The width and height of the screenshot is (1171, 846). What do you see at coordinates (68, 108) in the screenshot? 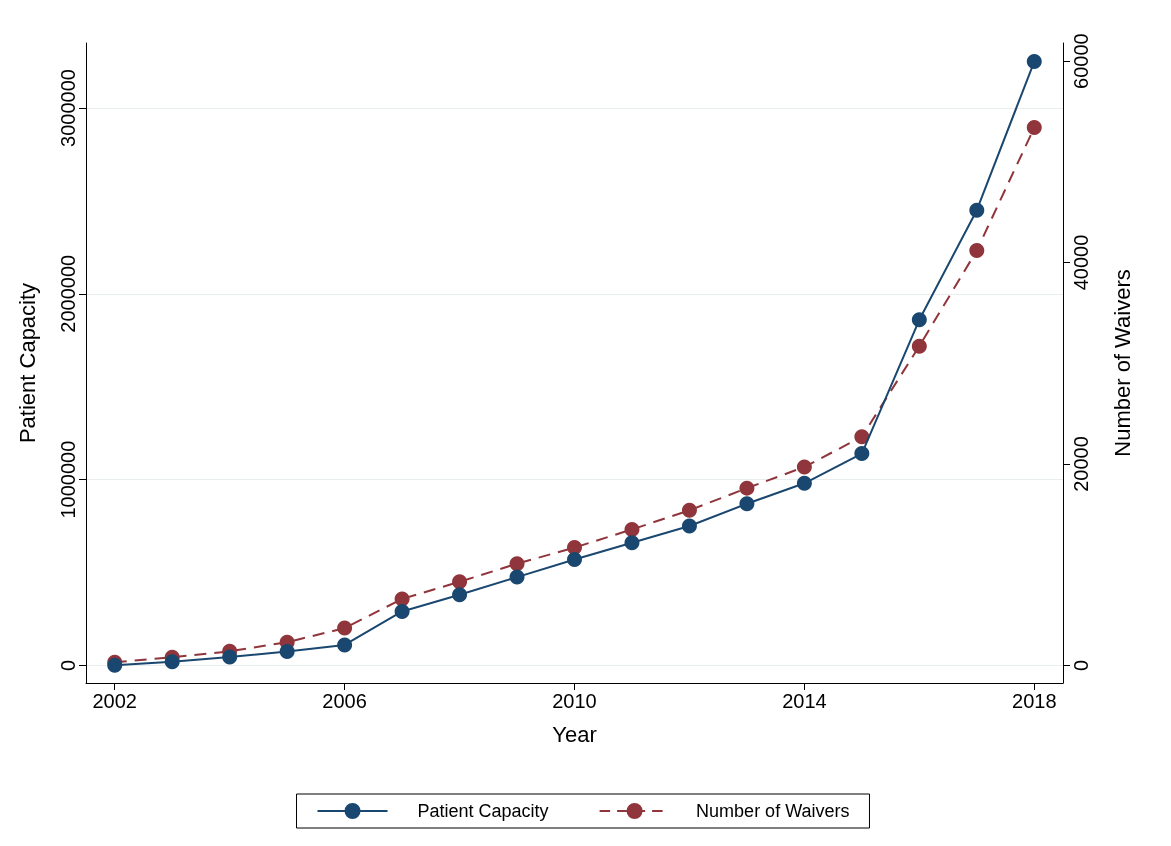
I see `y-tick-label: 3000000` at bounding box center [68, 108].